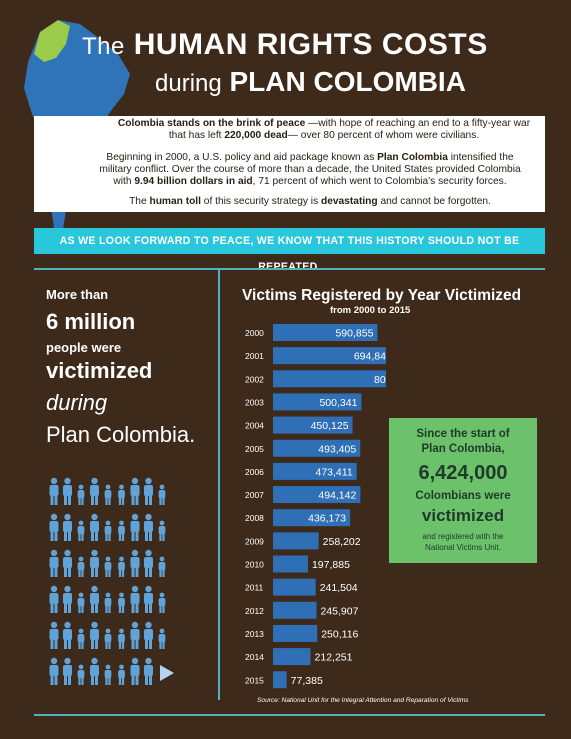 The image size is (571, 739). I want to click on callout-line-4: Colombians were, so click(463, 496).